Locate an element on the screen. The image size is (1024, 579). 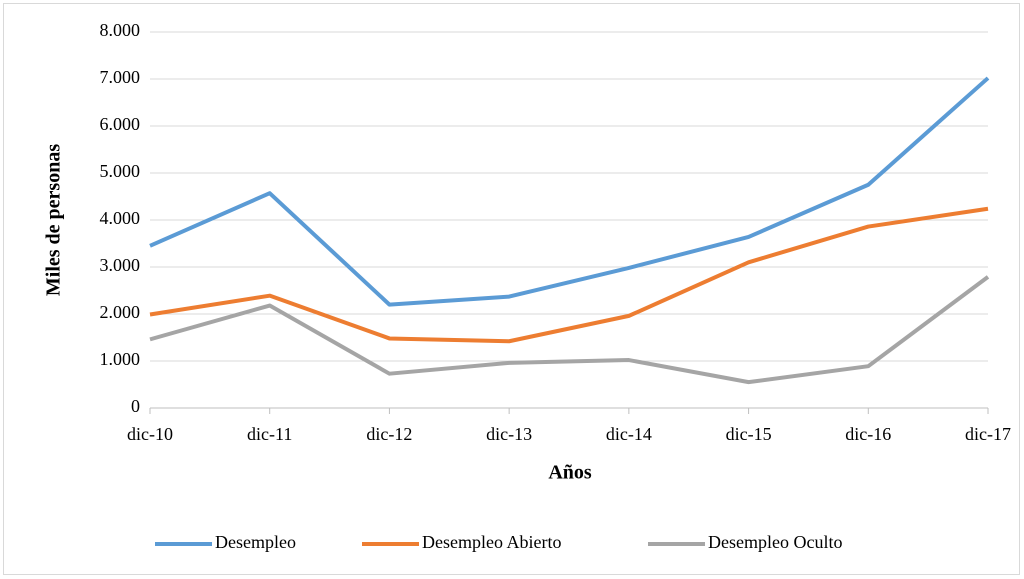
x-tick-label: dic-13 is located at coordinates (509, 434).